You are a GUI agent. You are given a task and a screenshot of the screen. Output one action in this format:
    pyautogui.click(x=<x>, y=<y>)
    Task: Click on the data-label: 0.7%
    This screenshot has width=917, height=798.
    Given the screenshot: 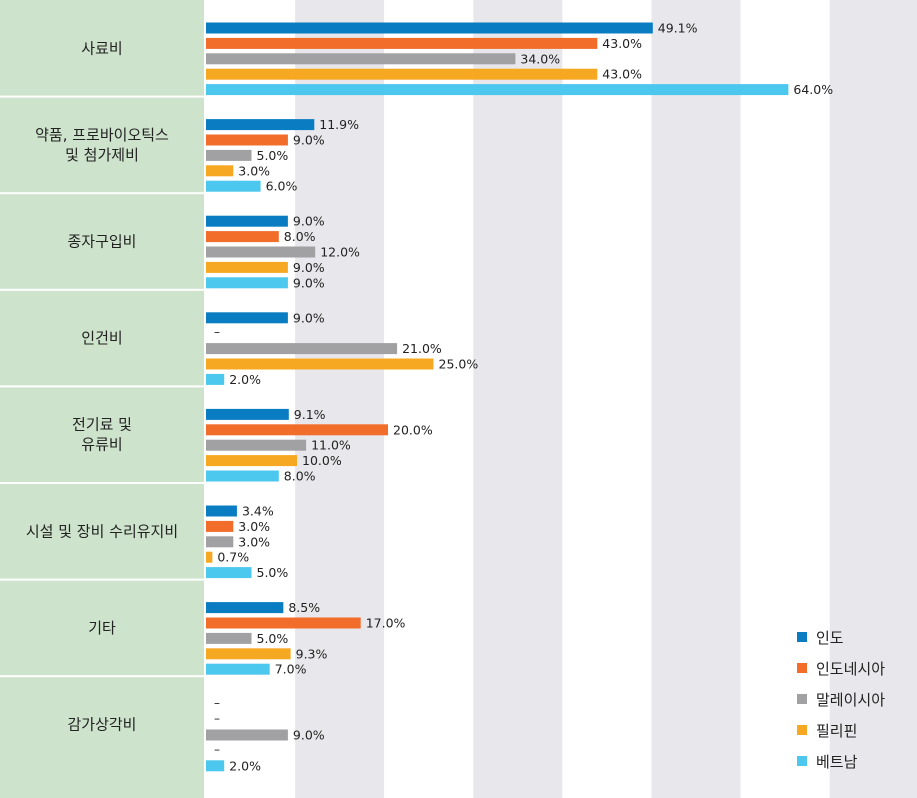 What is the action you would take?
    pyautogui.click(x=233, y=557)
    